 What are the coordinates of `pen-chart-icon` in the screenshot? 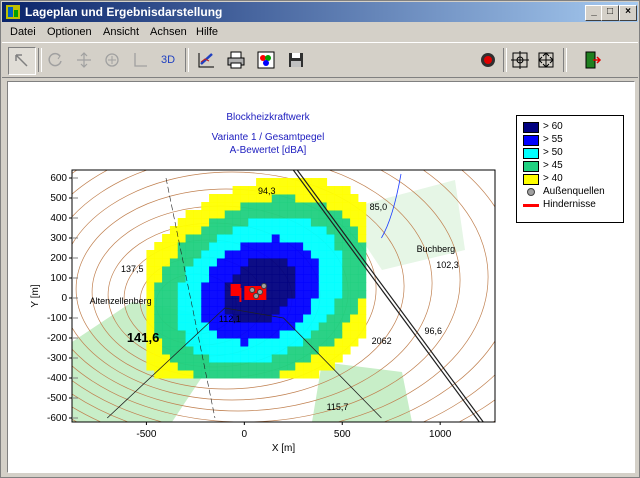 It's located at (206, 60).